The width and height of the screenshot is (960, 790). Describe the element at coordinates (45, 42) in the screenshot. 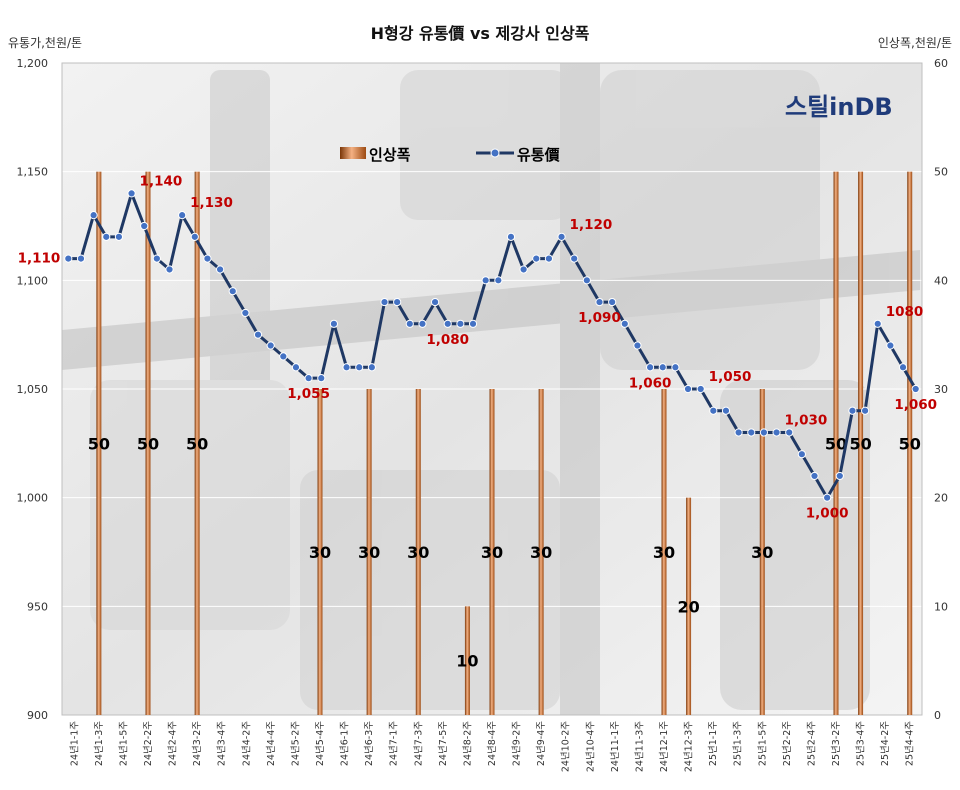

I see `y-left-axis-title: 유통가,천원/톤` at that location.